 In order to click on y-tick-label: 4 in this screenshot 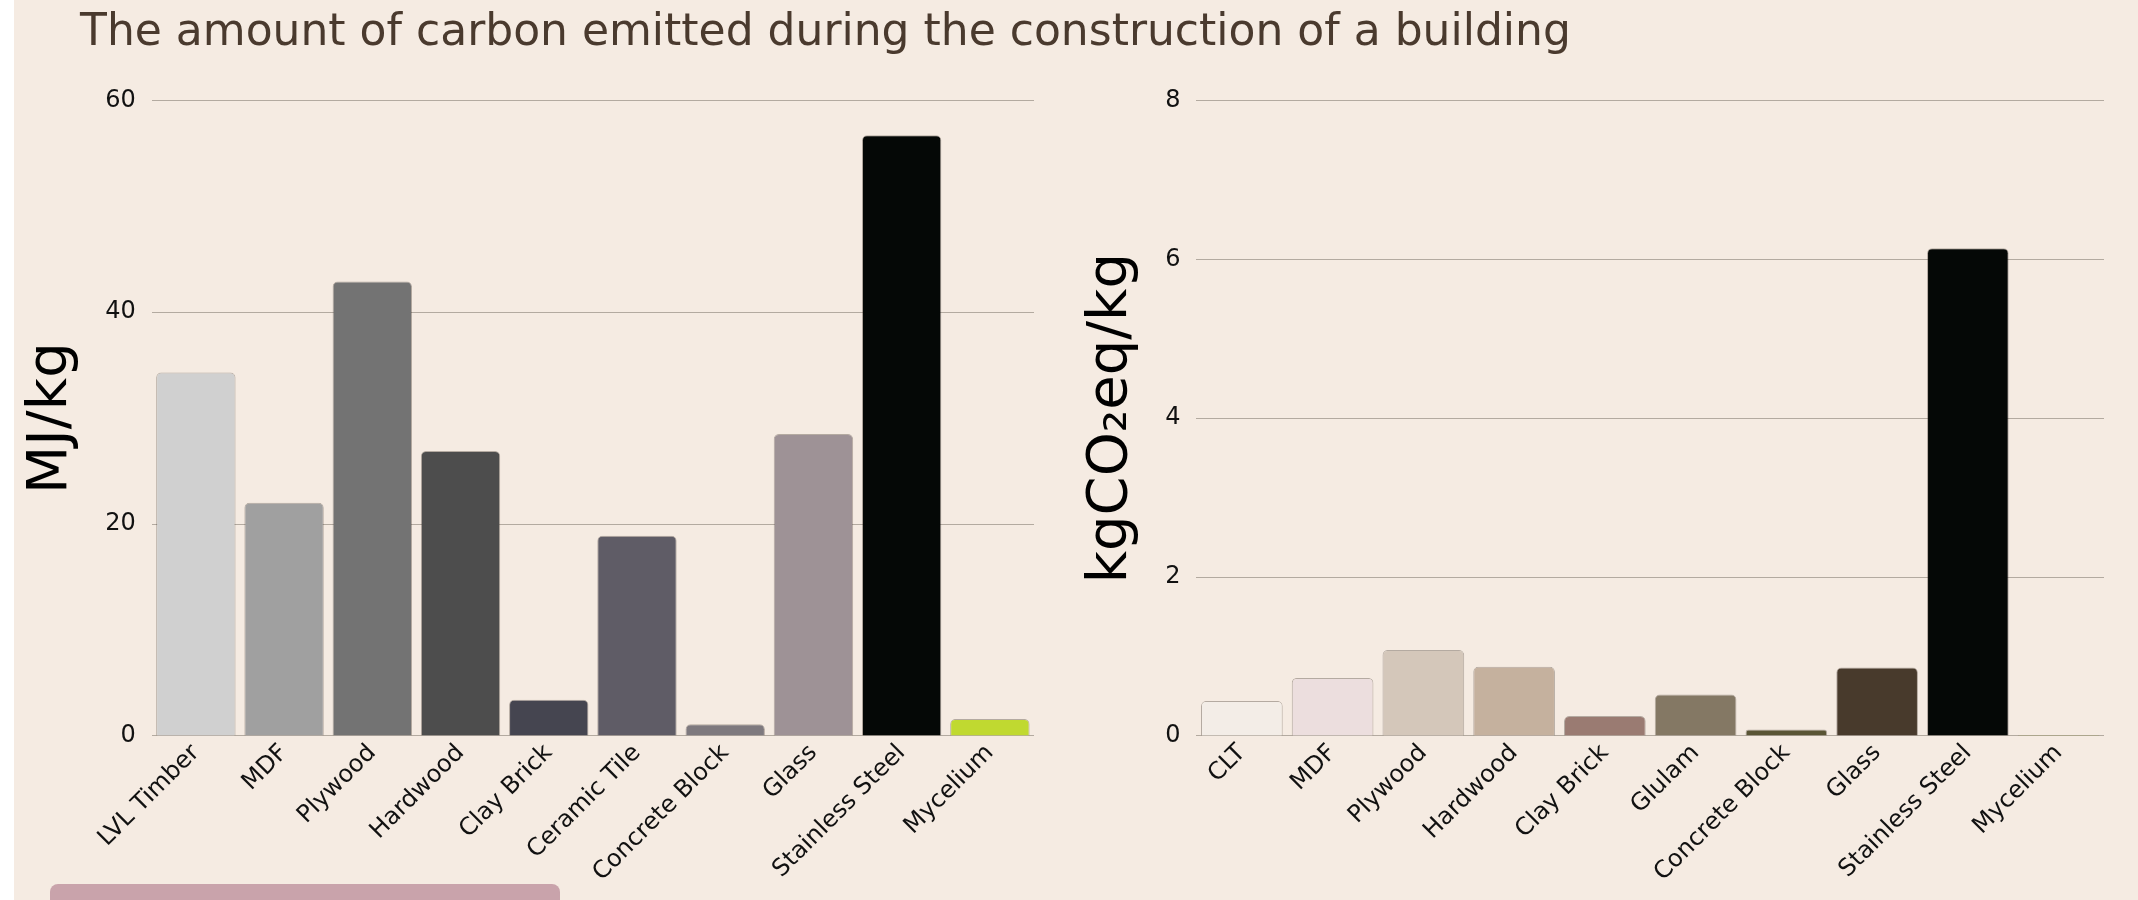, I will do `click(1173, 416)`.